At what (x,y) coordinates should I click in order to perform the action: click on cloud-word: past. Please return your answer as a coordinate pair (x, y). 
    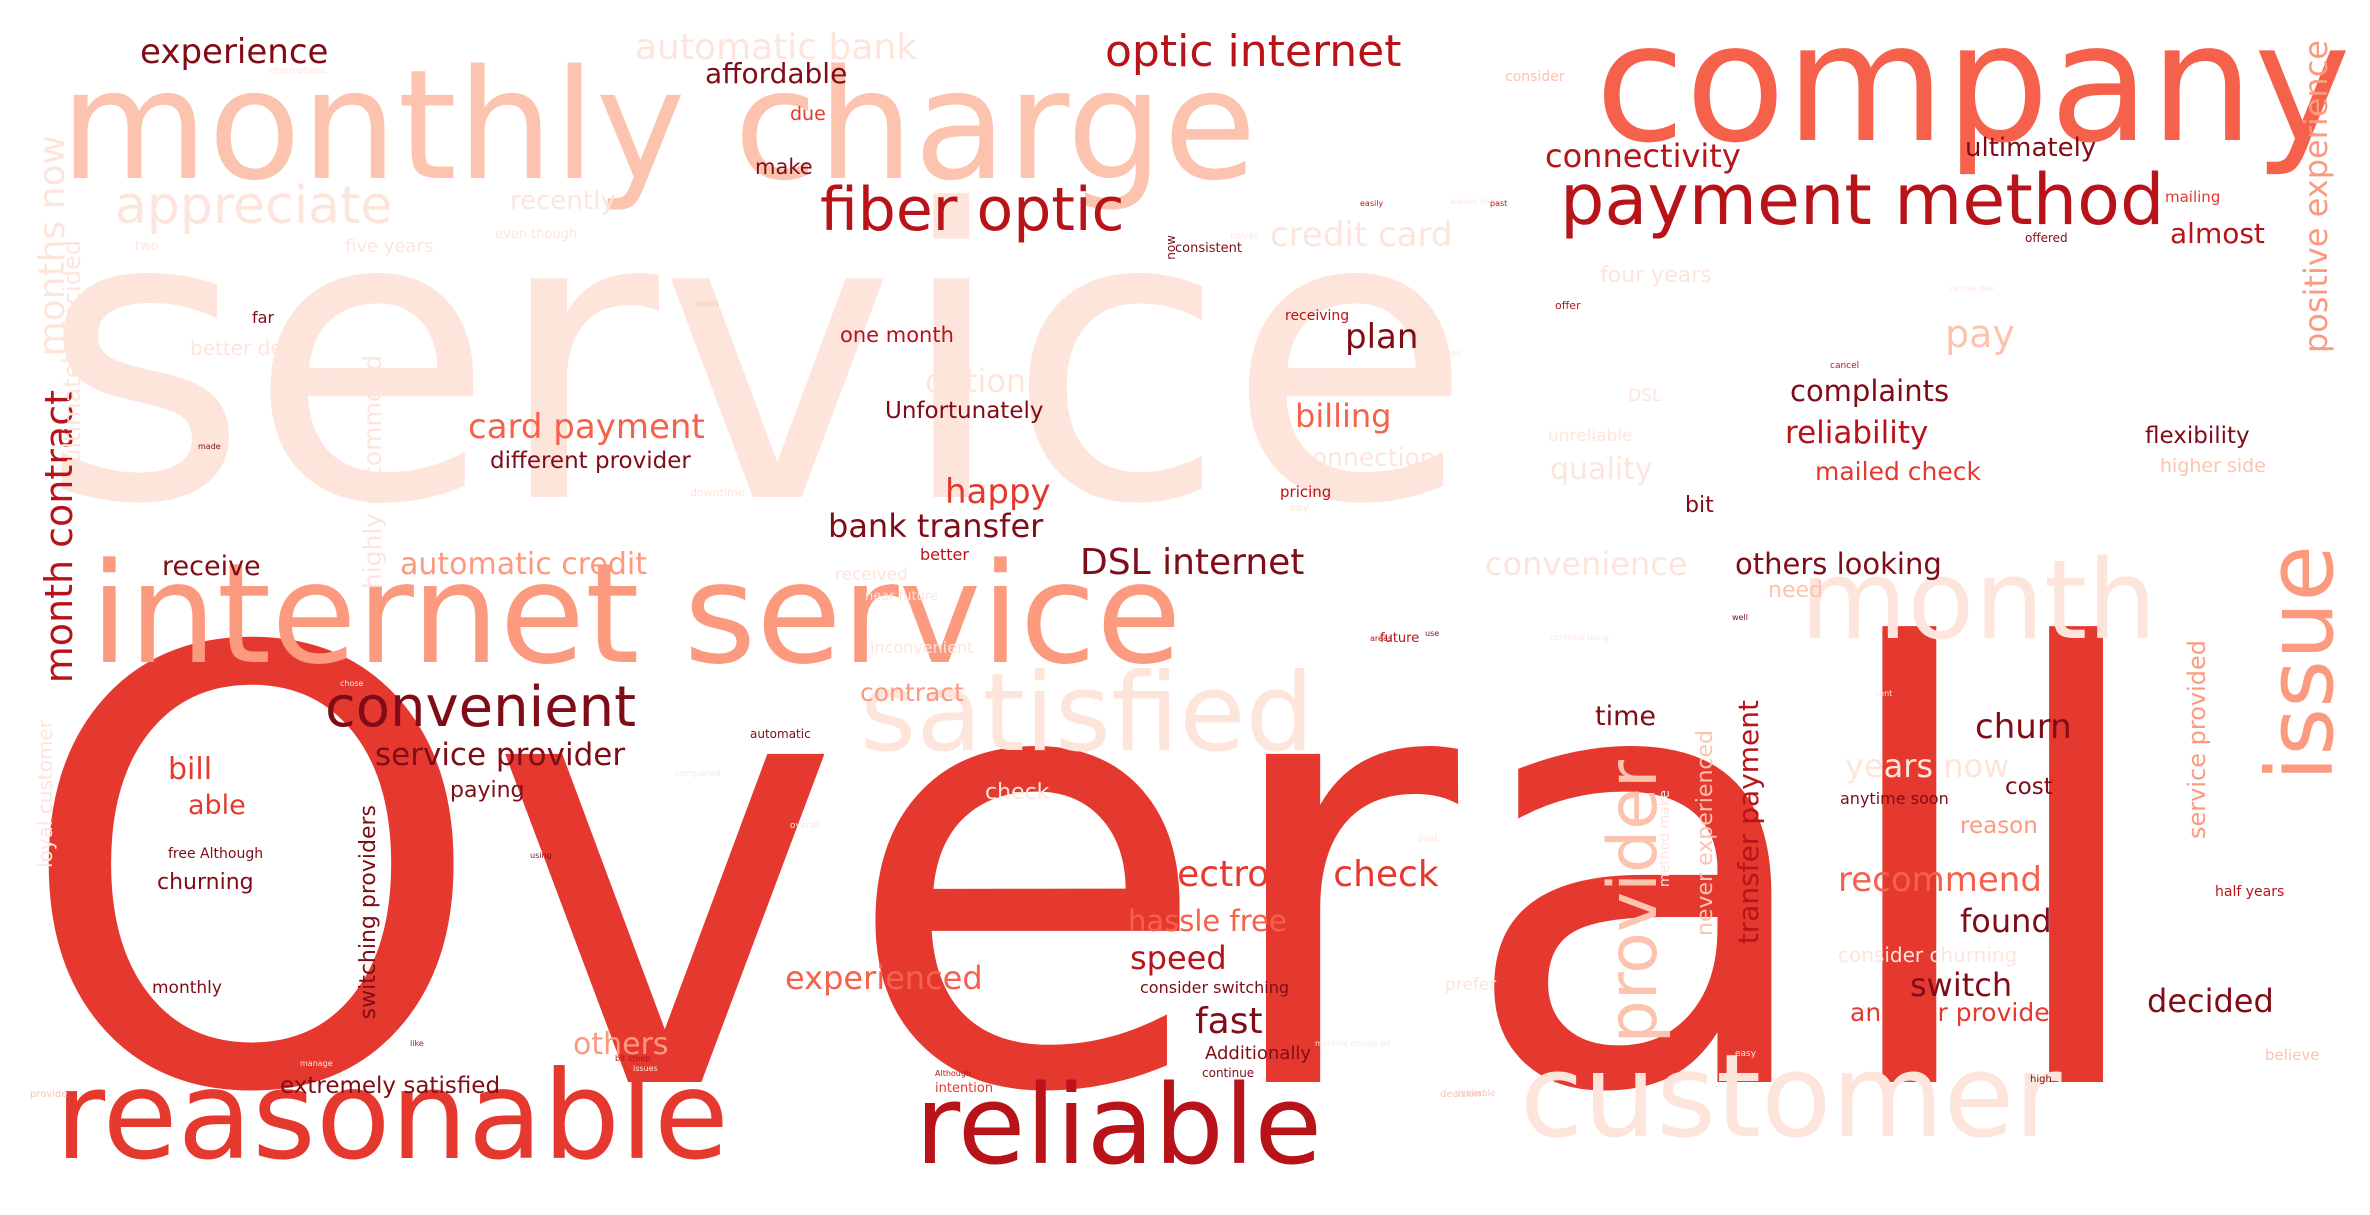
    Looking at the image, I should click on (1499, 203).